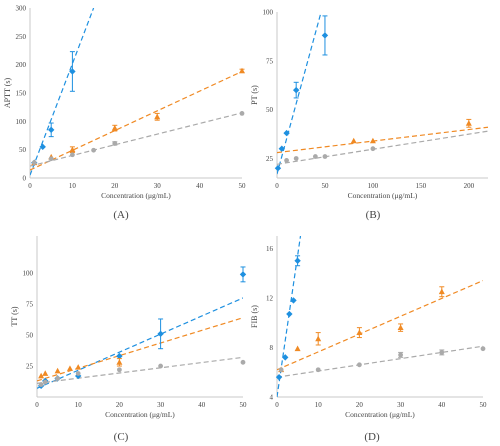  I want to click on y-tick-label: 150, so click(21, 94).